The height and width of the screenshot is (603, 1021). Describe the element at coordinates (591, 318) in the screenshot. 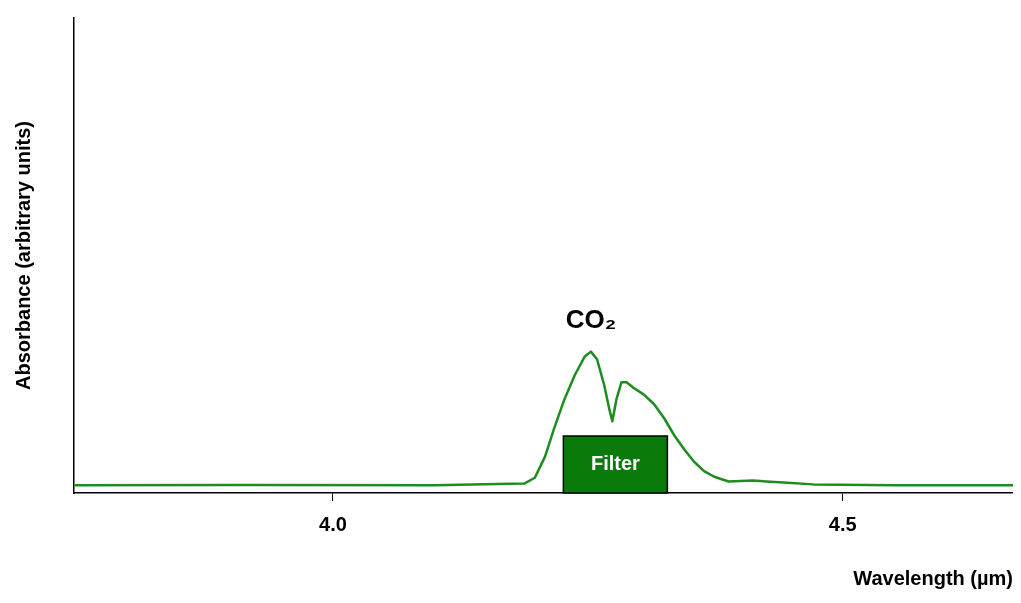

I see `annotation: CO₂` at that location.